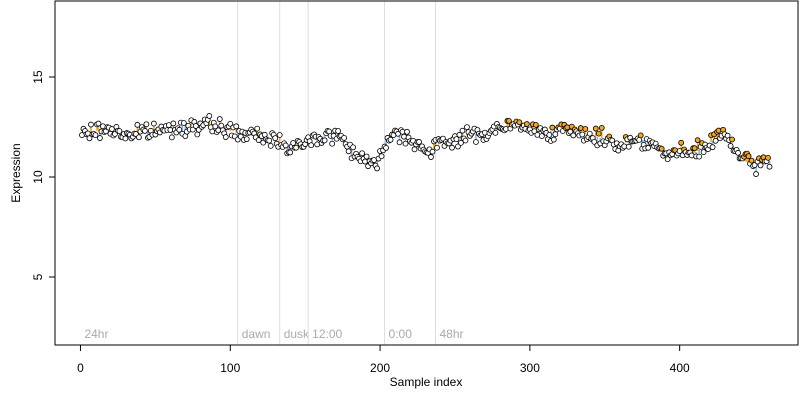 The width and height of the screenshot is (800, 400). I want to click on phase-label: 12:00, so click(327, 334).